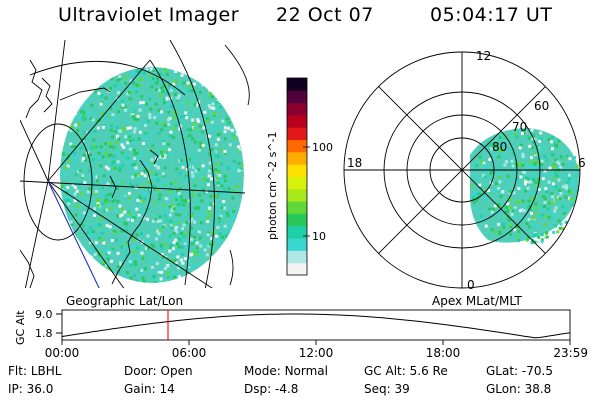  I want to click on info-glon: GLon: 38.8, so click(519, 389).